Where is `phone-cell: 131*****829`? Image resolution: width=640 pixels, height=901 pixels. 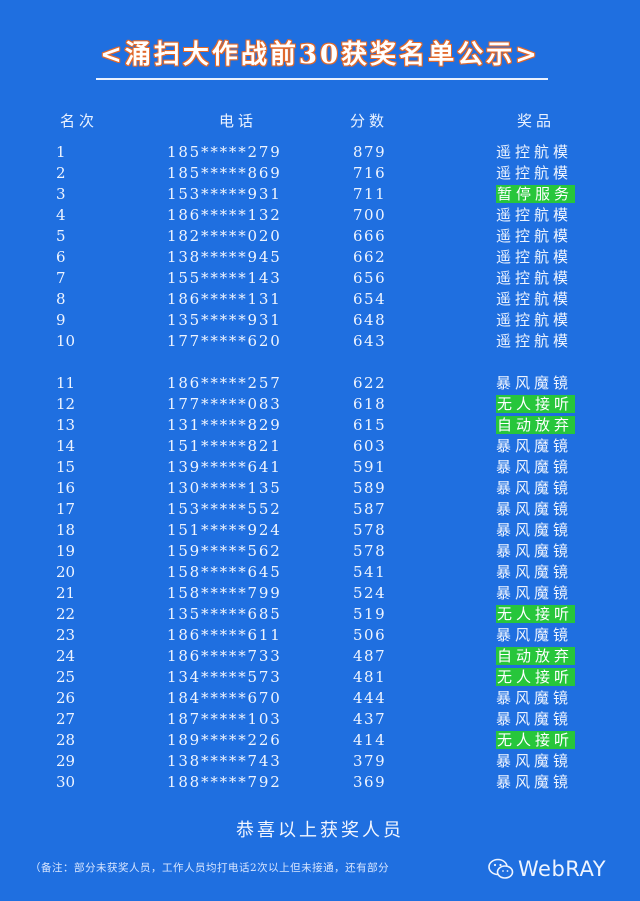
phone-cell: 131*****829 is located at coordinates (224, 425).